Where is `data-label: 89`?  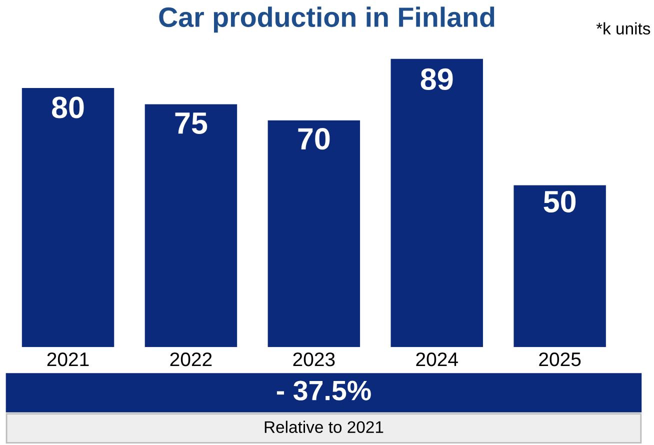
data-label: 89 is located at coordinates (436, 79).